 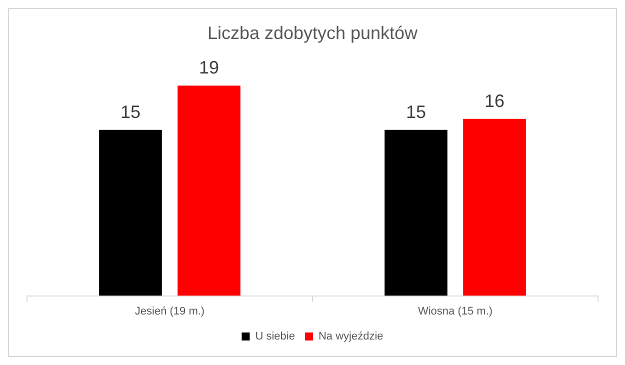 What do you see at coordinates (169, 311) in the screenshot?
I see `x-tick-label: Jesień (19 m.)` at bounding box center [169, 311].